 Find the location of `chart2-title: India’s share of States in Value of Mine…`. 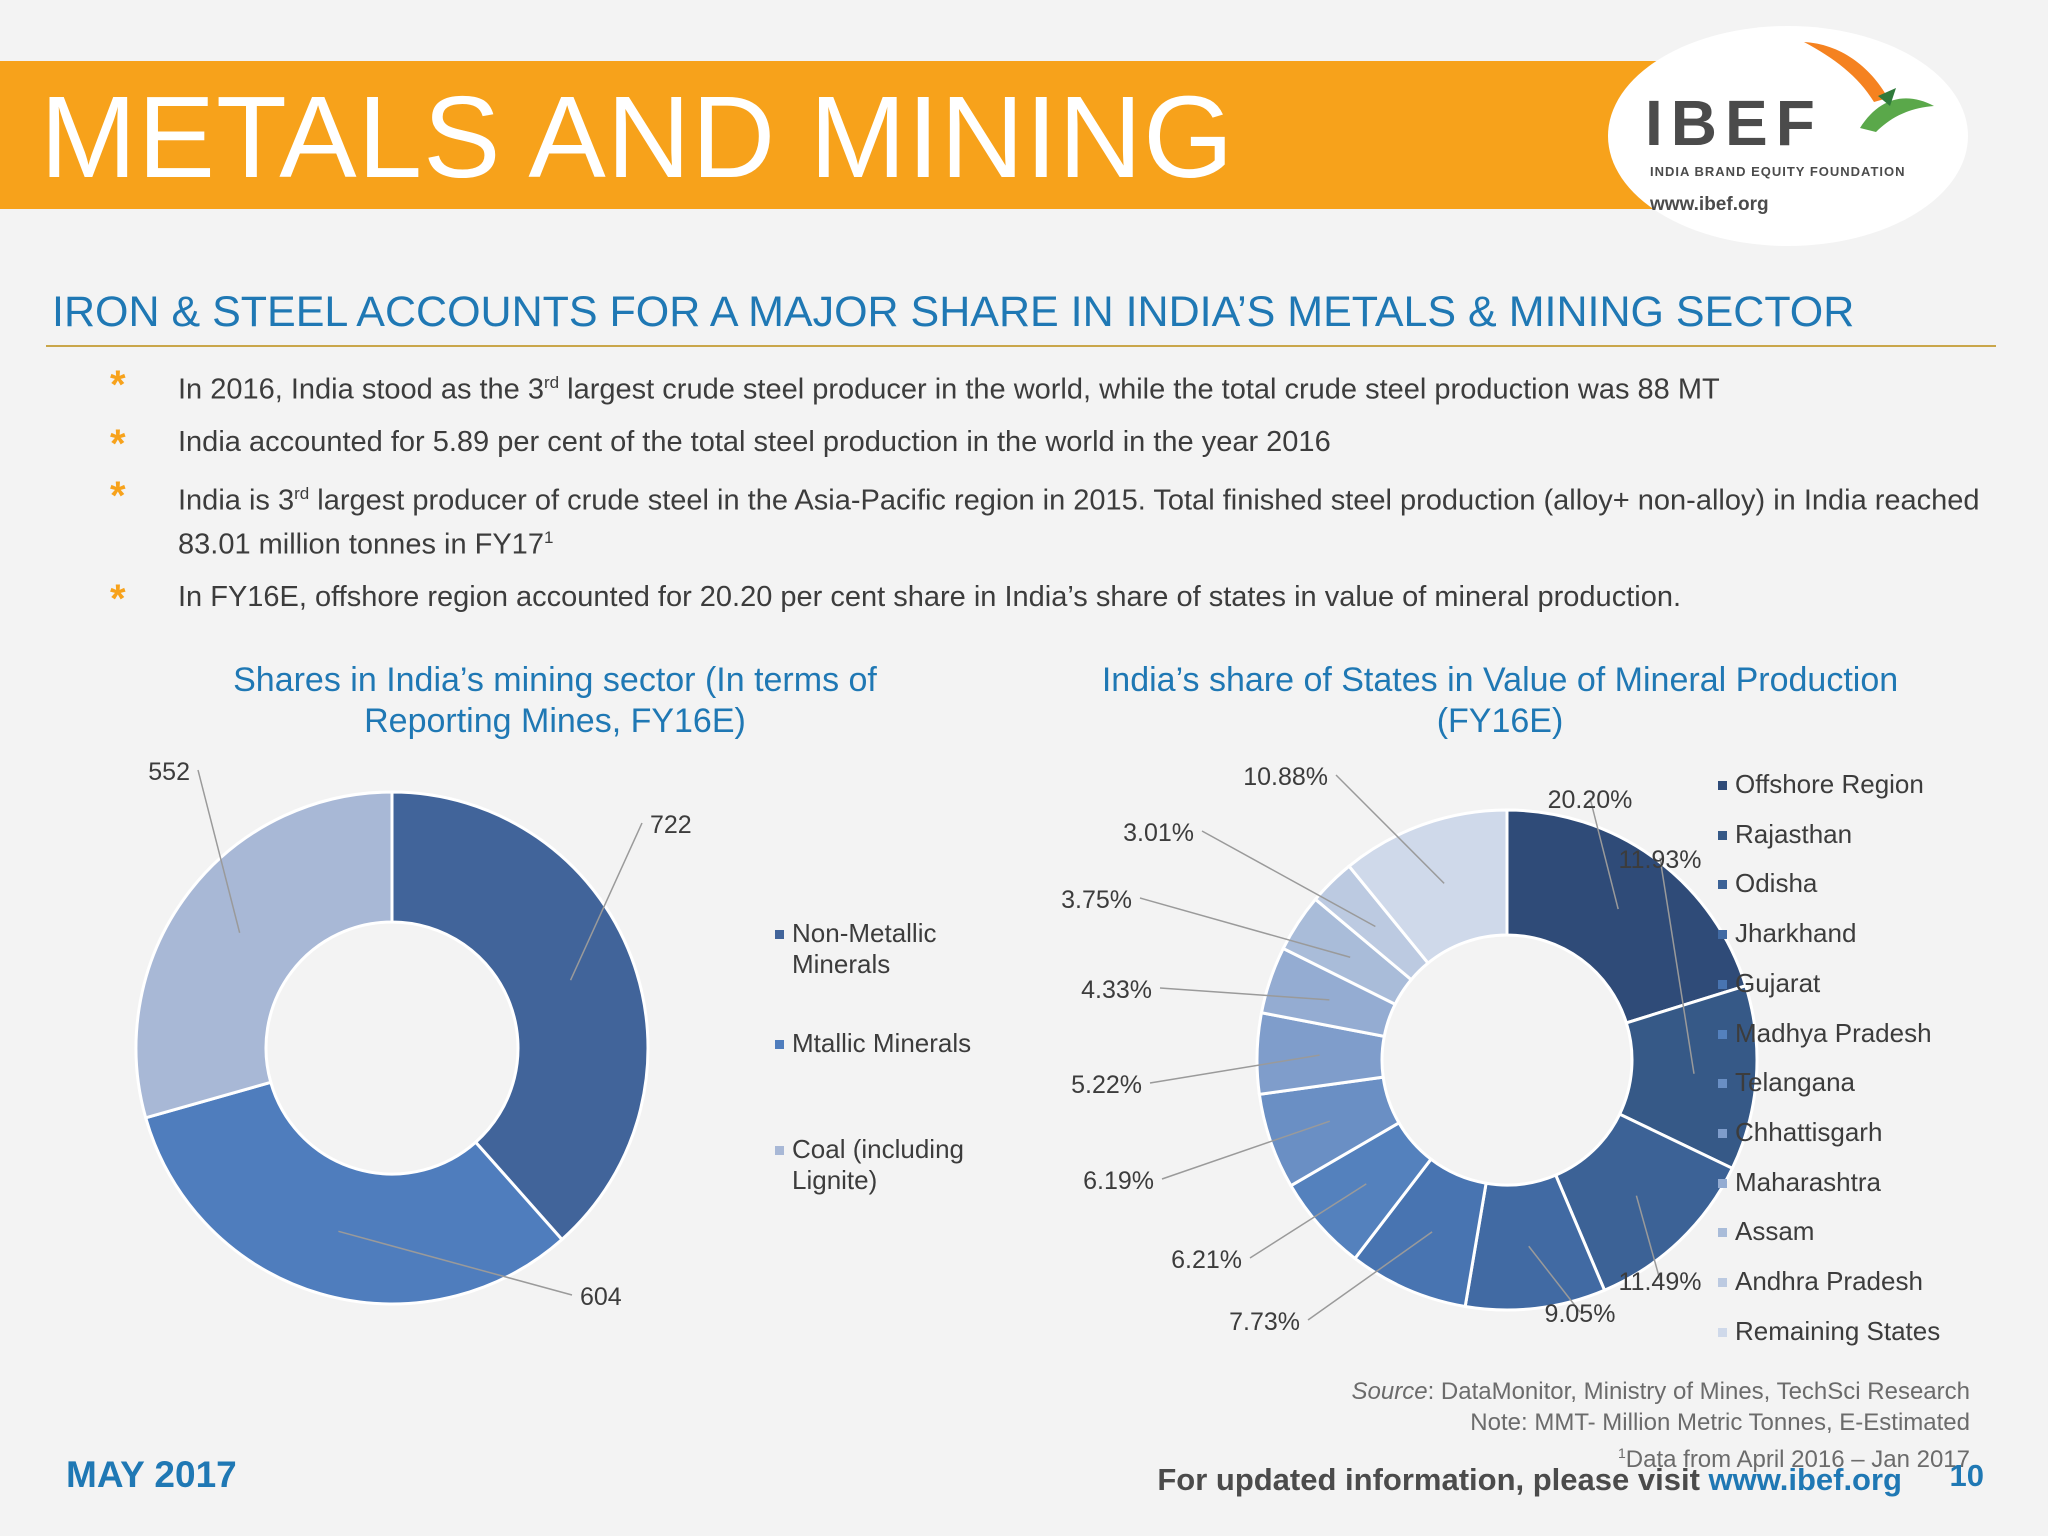

chart2-title: India’s share of States in Value of Mine… is located at coordinates (1500, 700).